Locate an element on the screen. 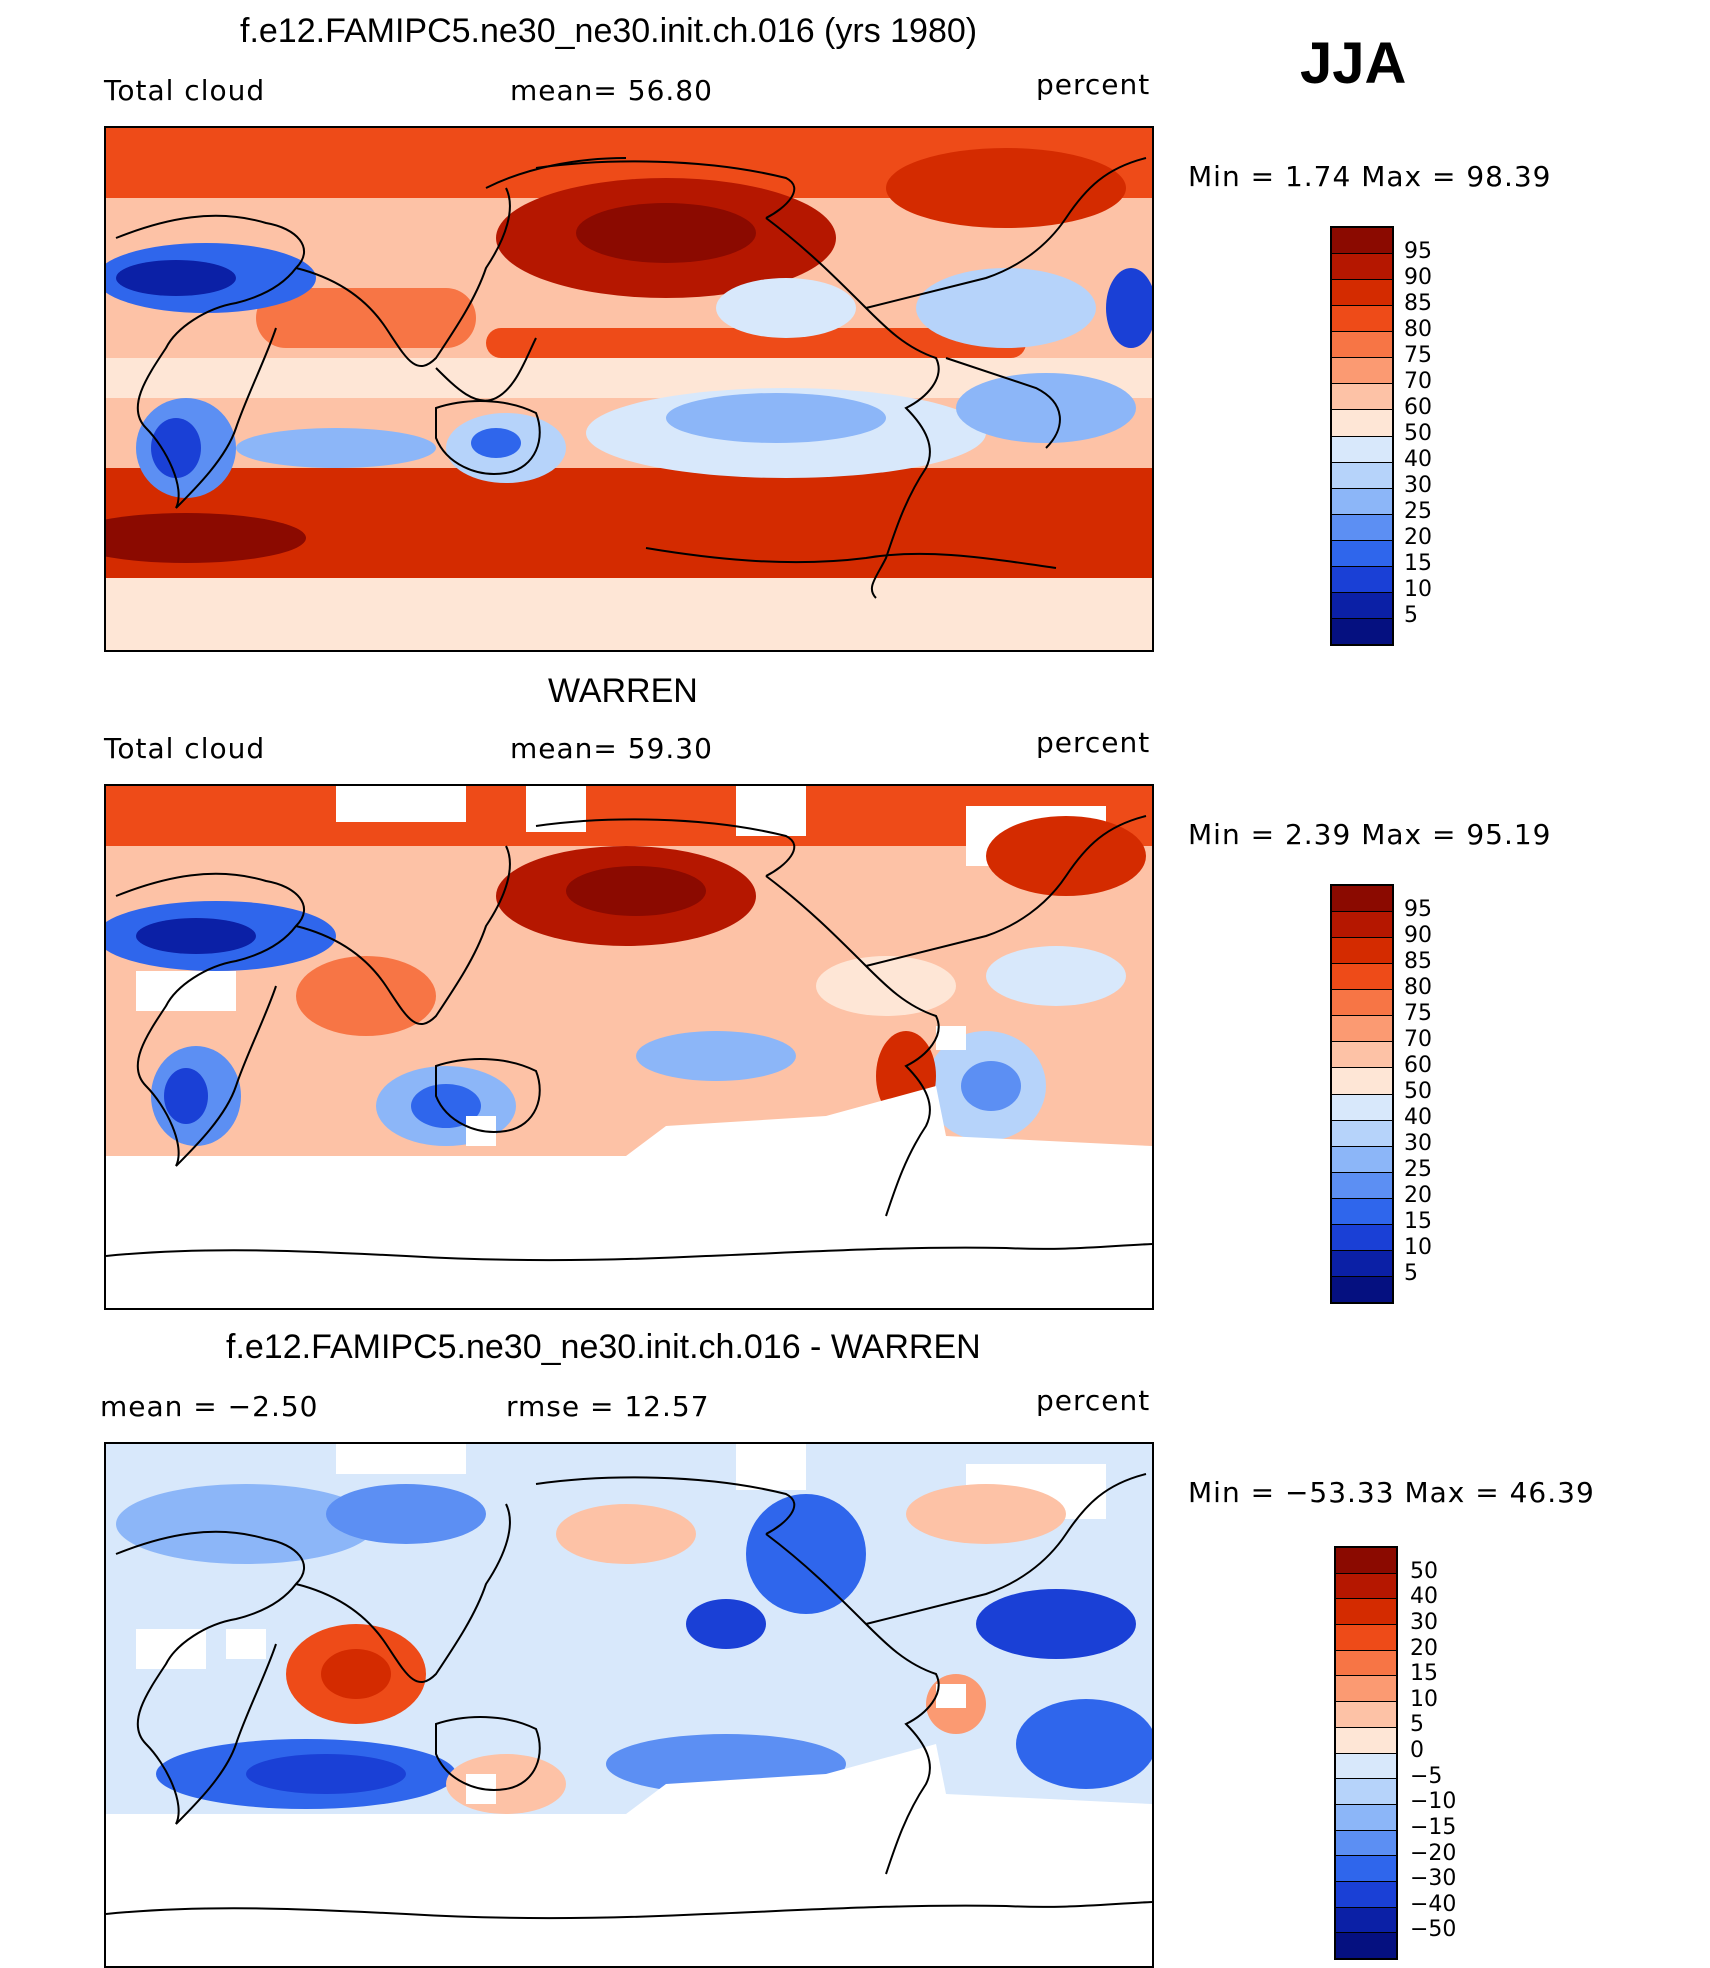 The width and height of the screenshot is (1710, 1968). panel-1-mean-label: mean= 56.80 is located at coordinates (611, 90).